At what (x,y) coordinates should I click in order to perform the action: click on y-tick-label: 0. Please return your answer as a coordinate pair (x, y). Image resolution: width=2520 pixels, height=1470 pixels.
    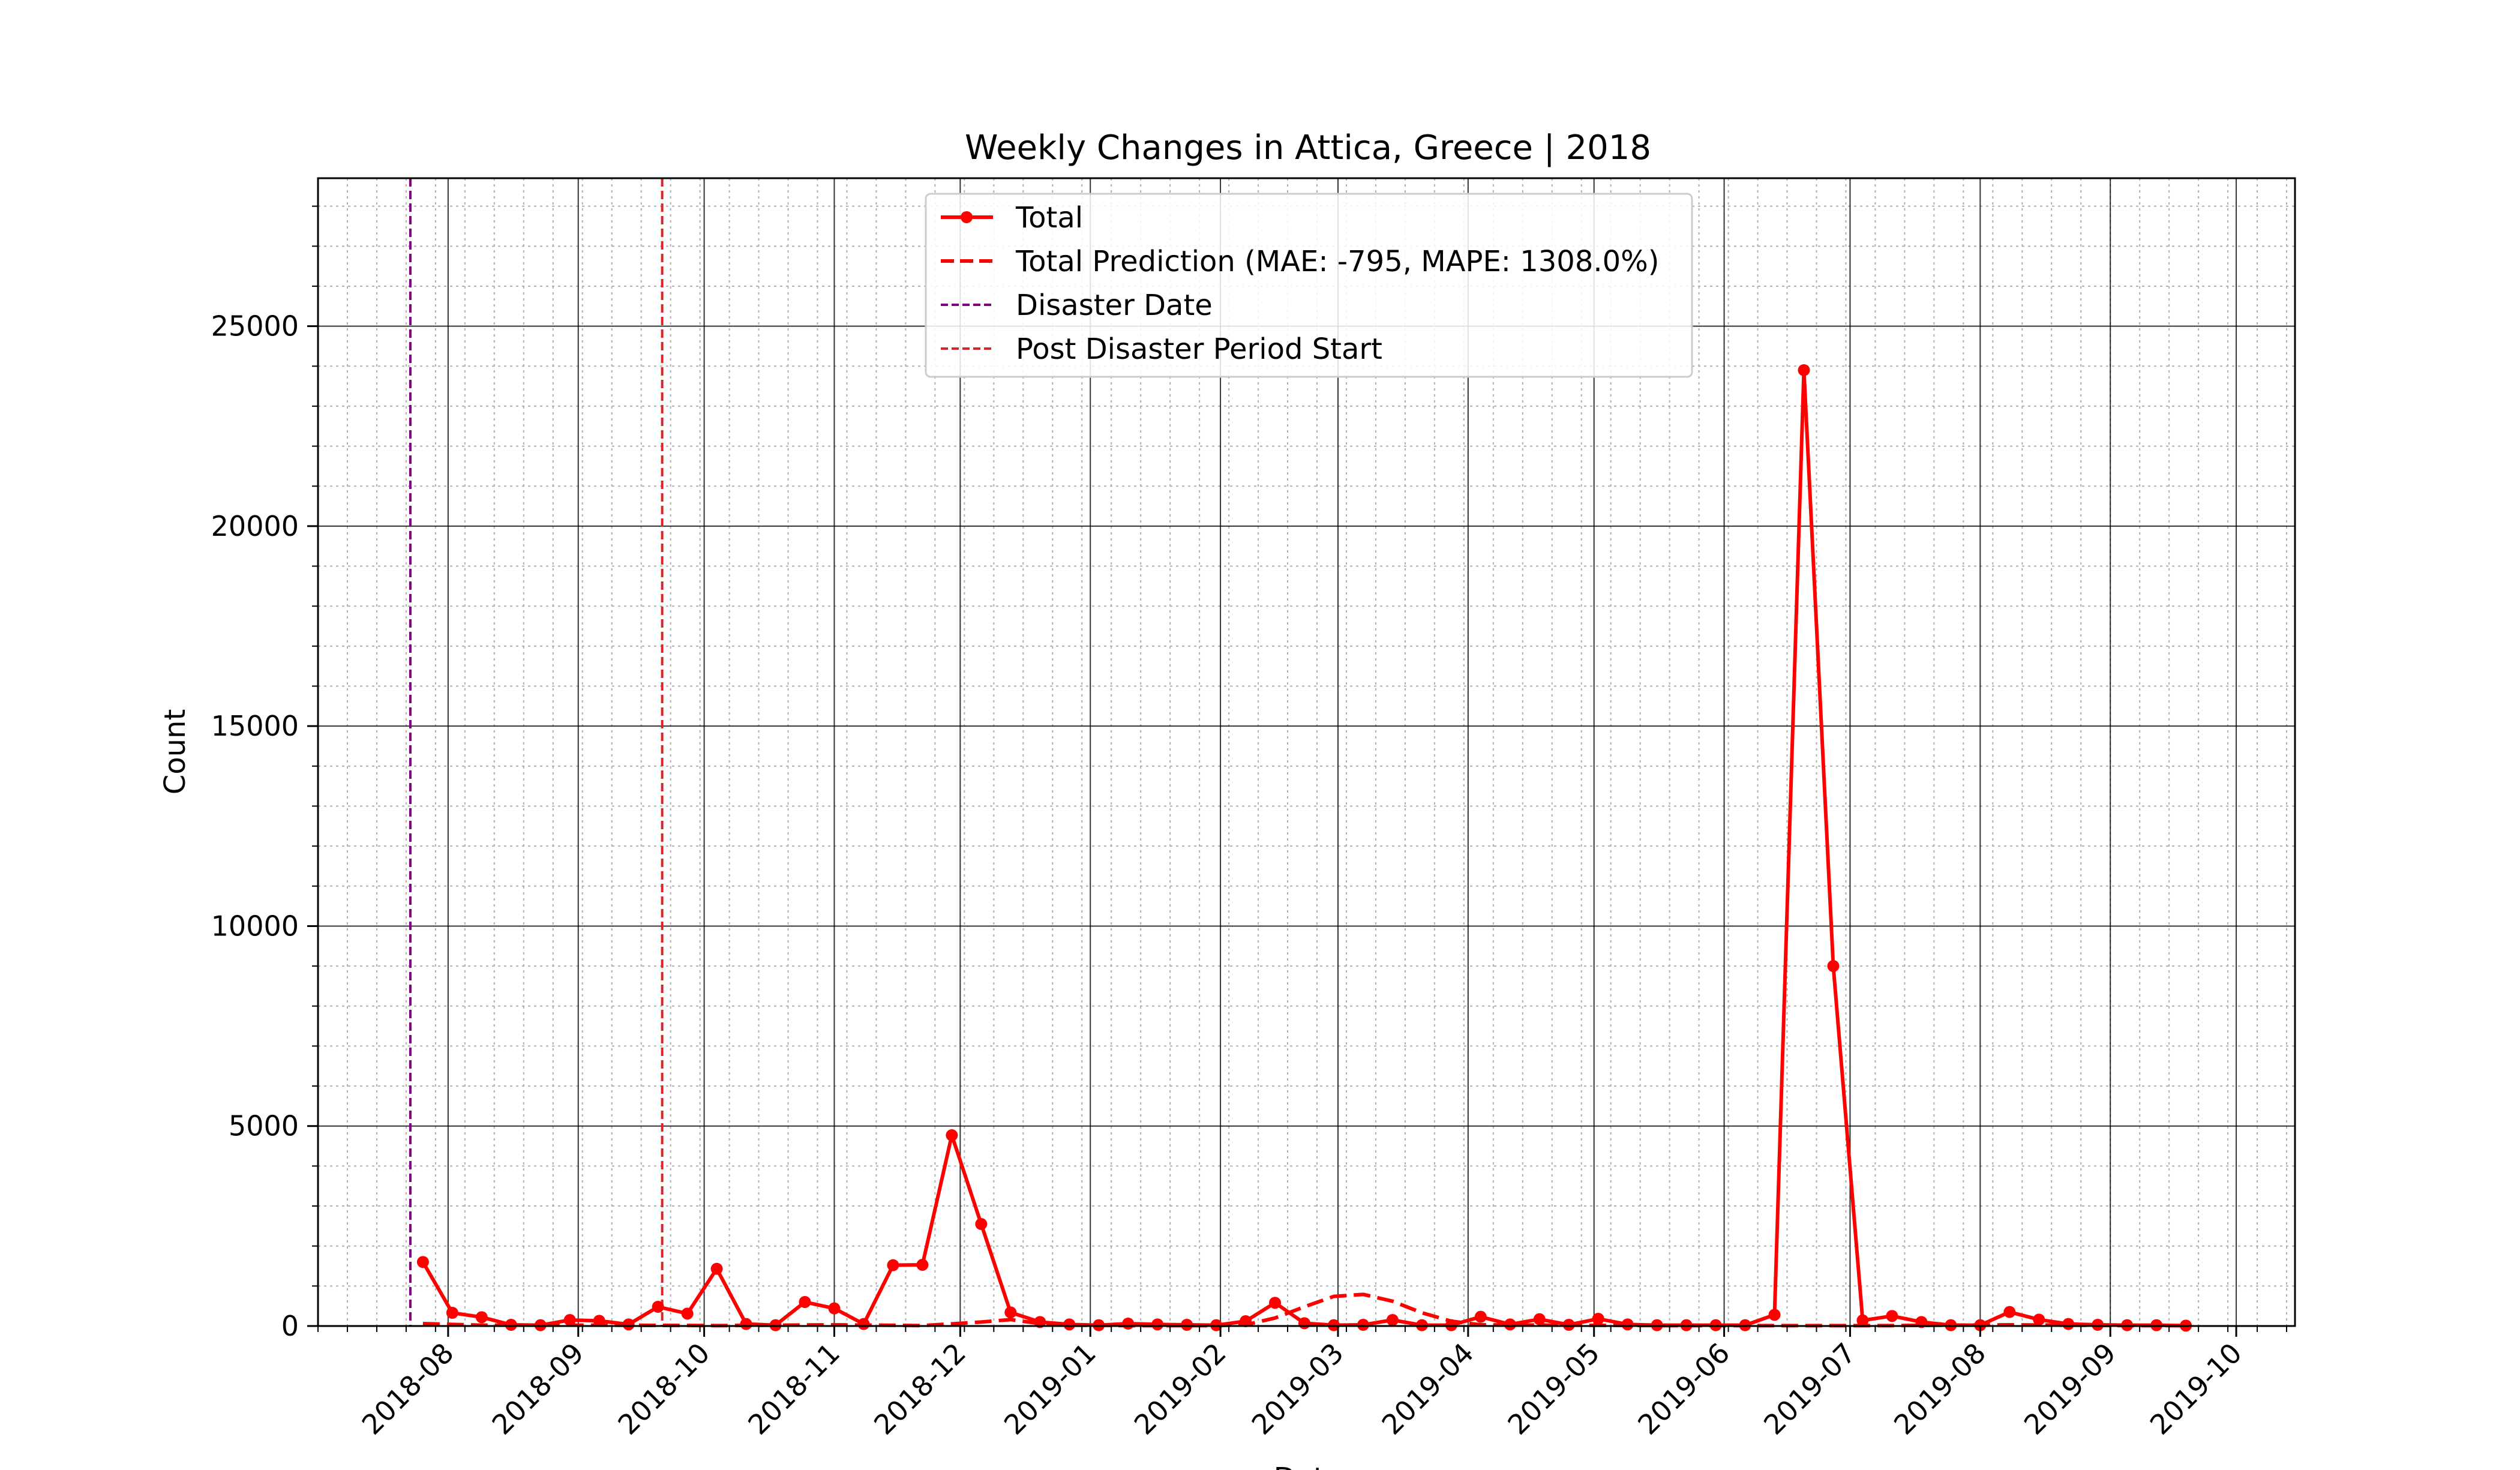
    Looking at the image, I should click on (290, 1326).